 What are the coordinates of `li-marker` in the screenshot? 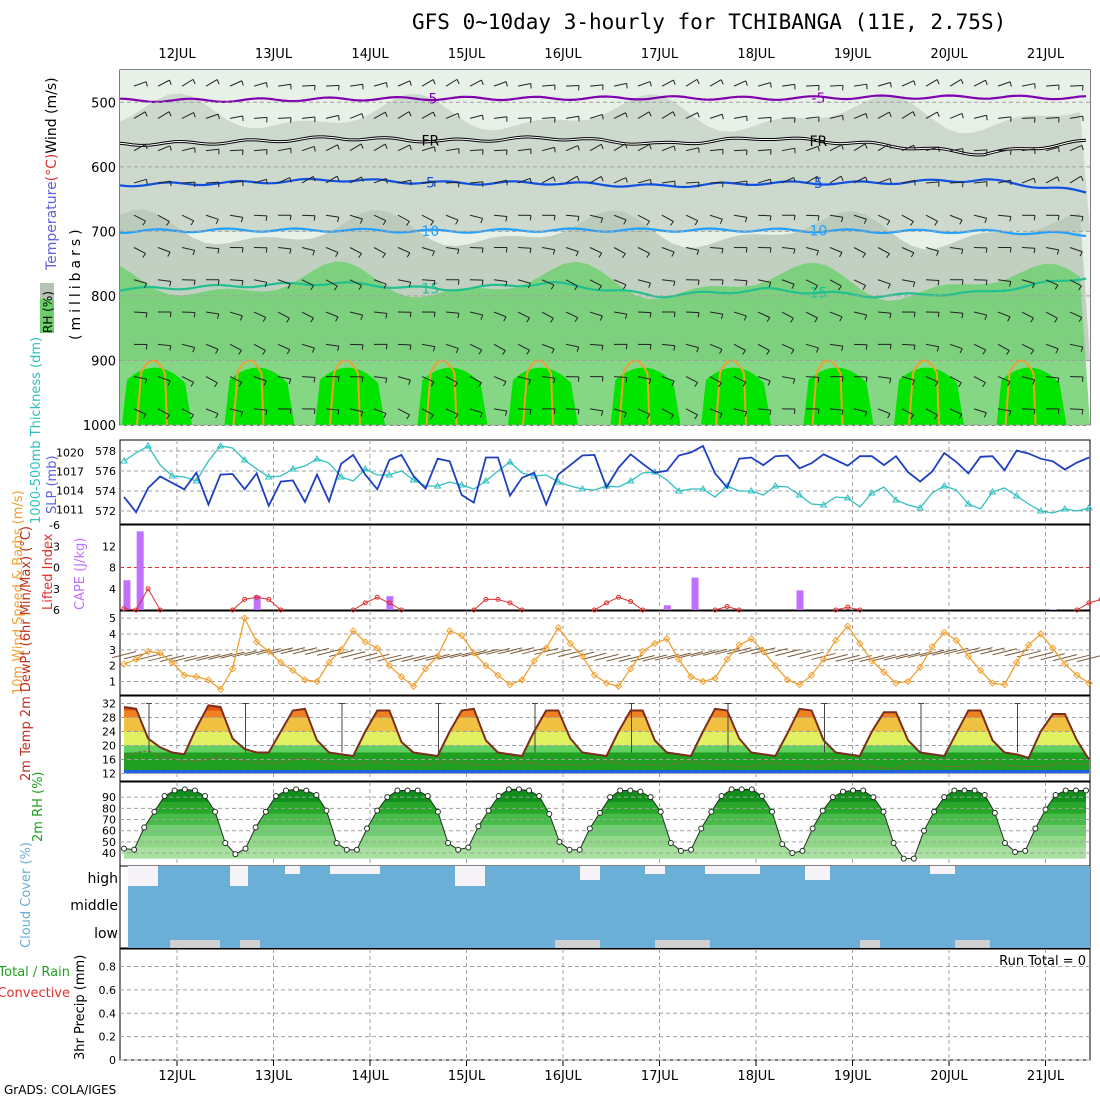 It's located at (245, 599).